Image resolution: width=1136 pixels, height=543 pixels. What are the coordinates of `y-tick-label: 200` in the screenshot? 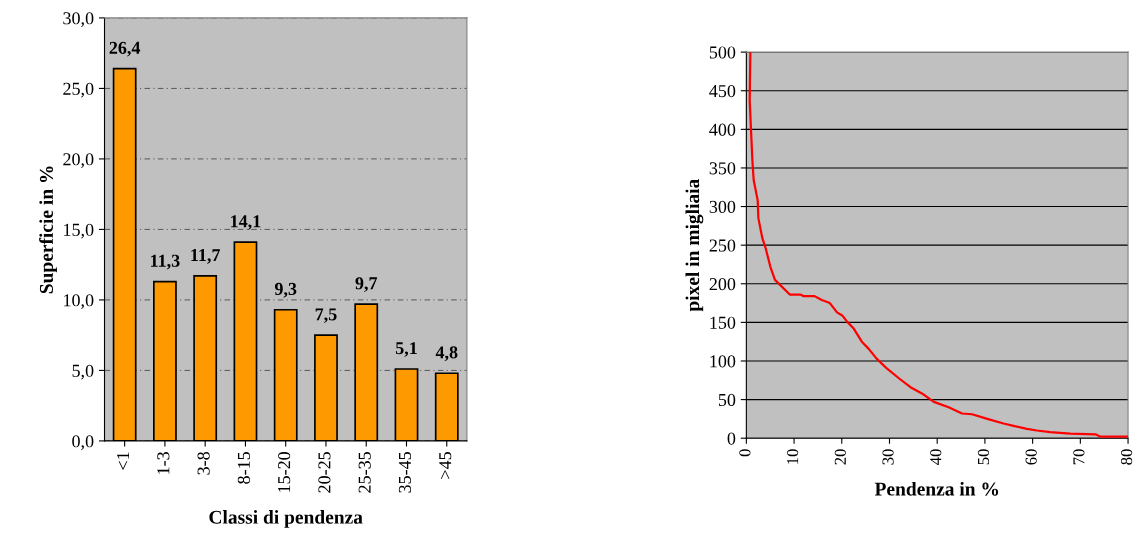 It's located at (722, 284).